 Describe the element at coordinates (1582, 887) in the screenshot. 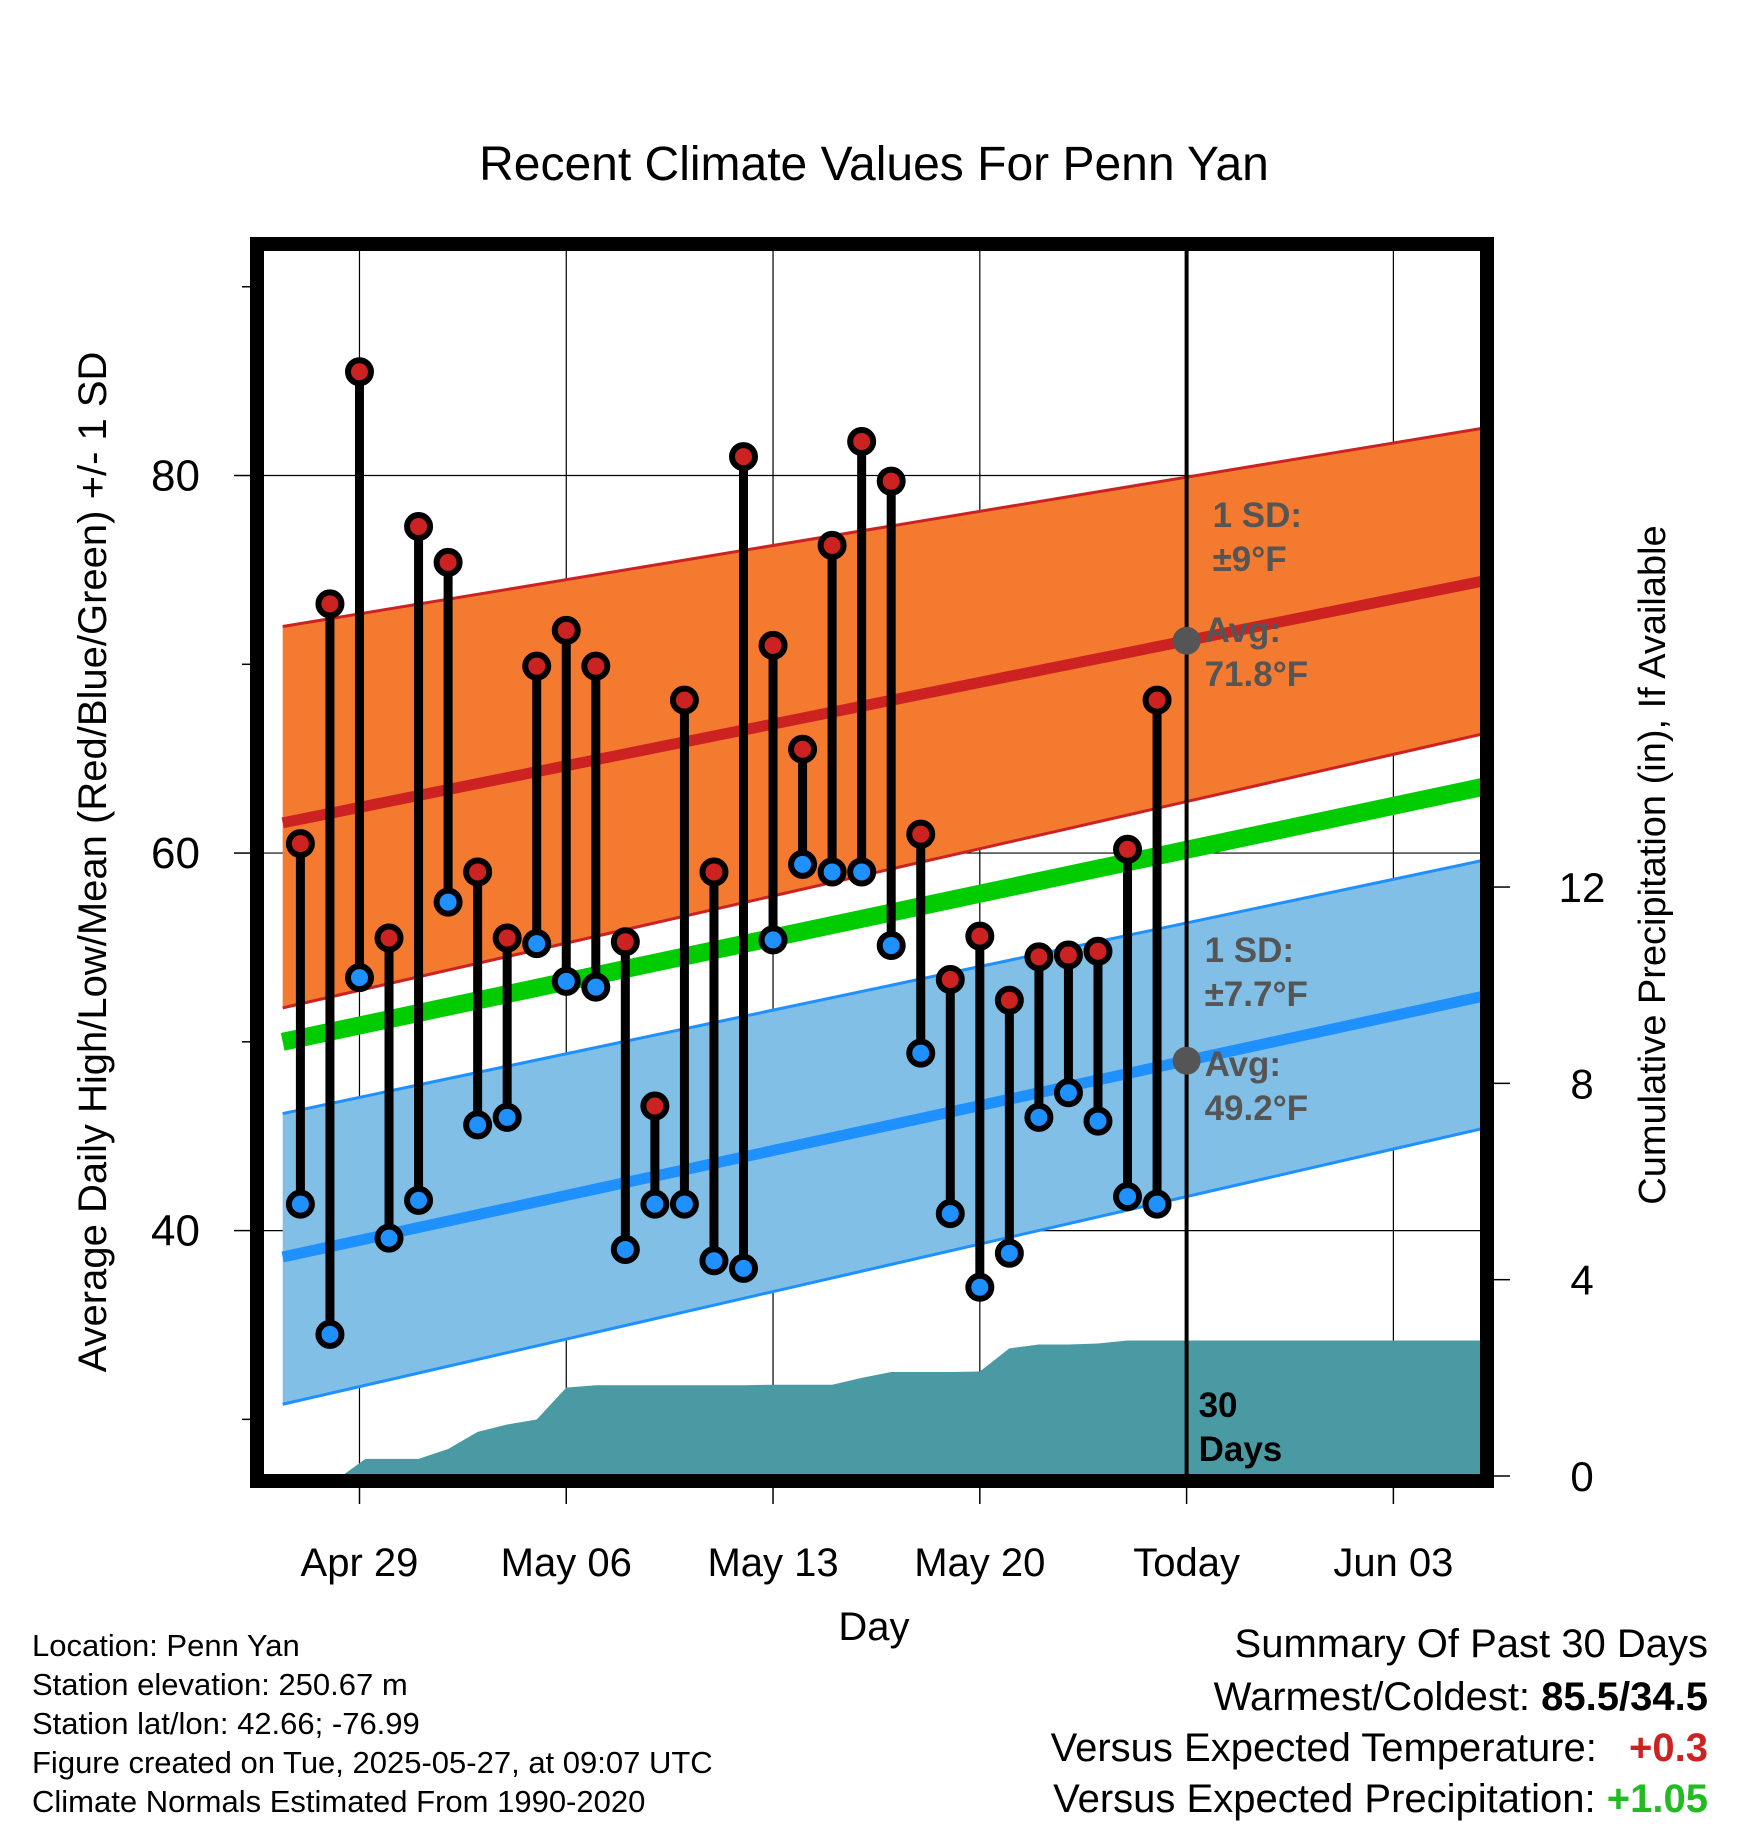

I see `y2-tick-label: 12` at that location.